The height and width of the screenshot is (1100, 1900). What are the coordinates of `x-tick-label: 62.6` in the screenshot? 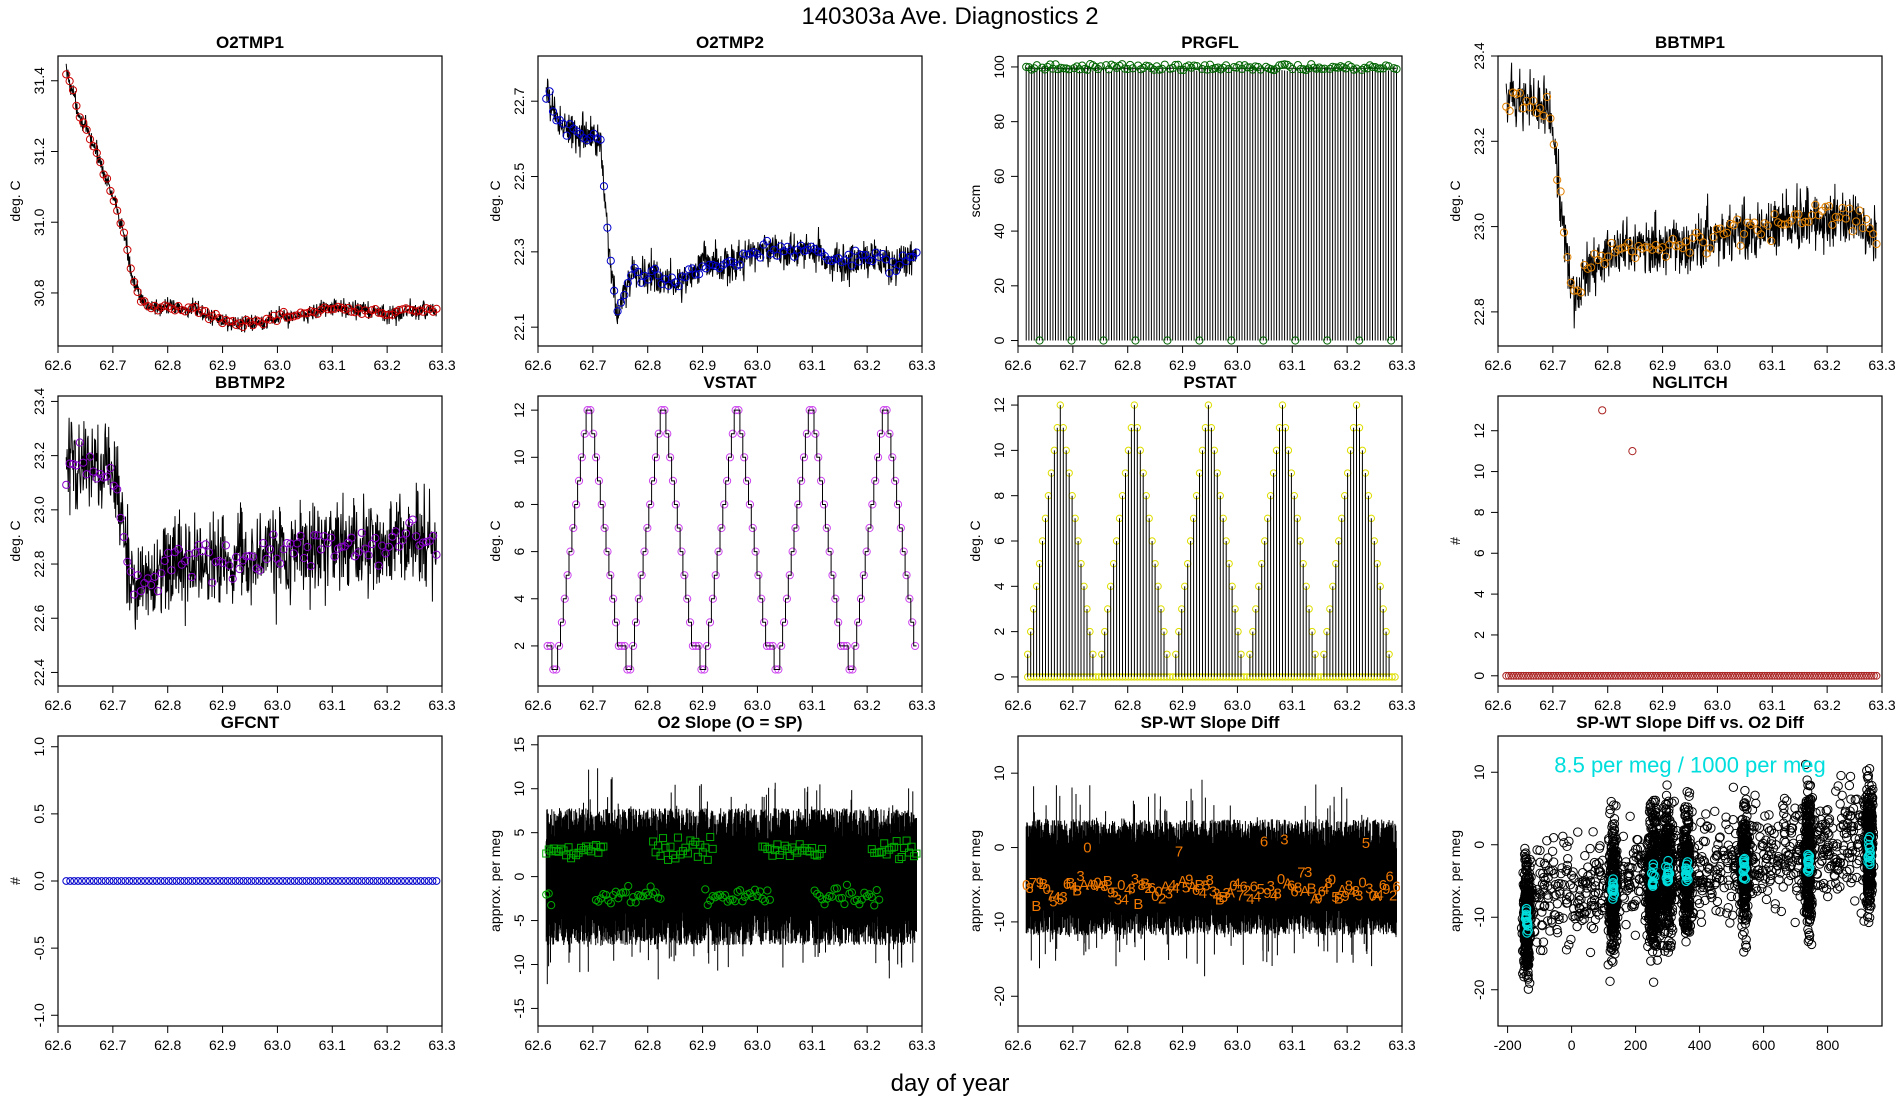 It's located at (1017, 1045).